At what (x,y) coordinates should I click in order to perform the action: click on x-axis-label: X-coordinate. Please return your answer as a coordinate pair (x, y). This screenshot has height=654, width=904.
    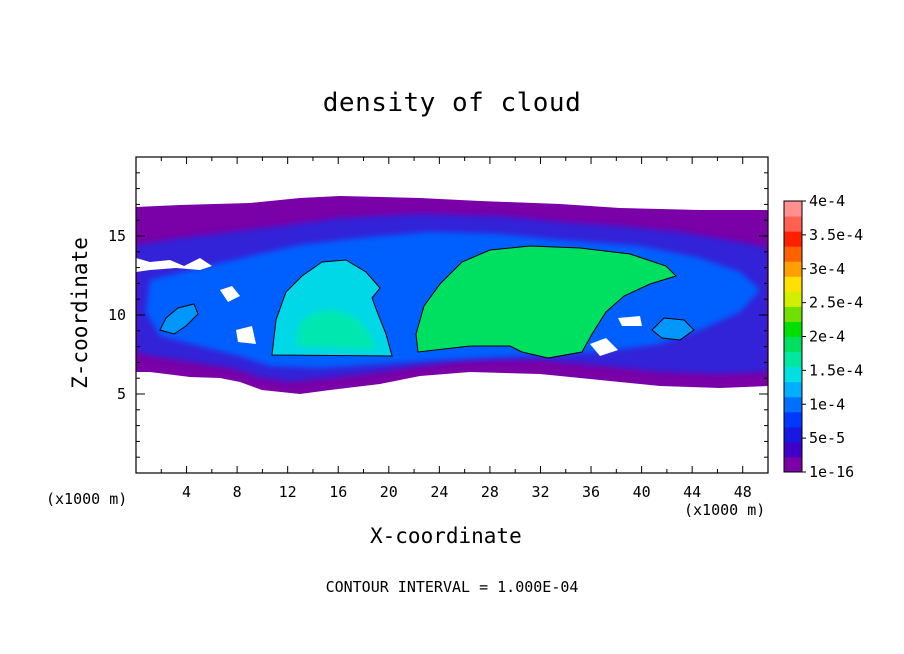
    Looking at the image, I should click on (446, 536).